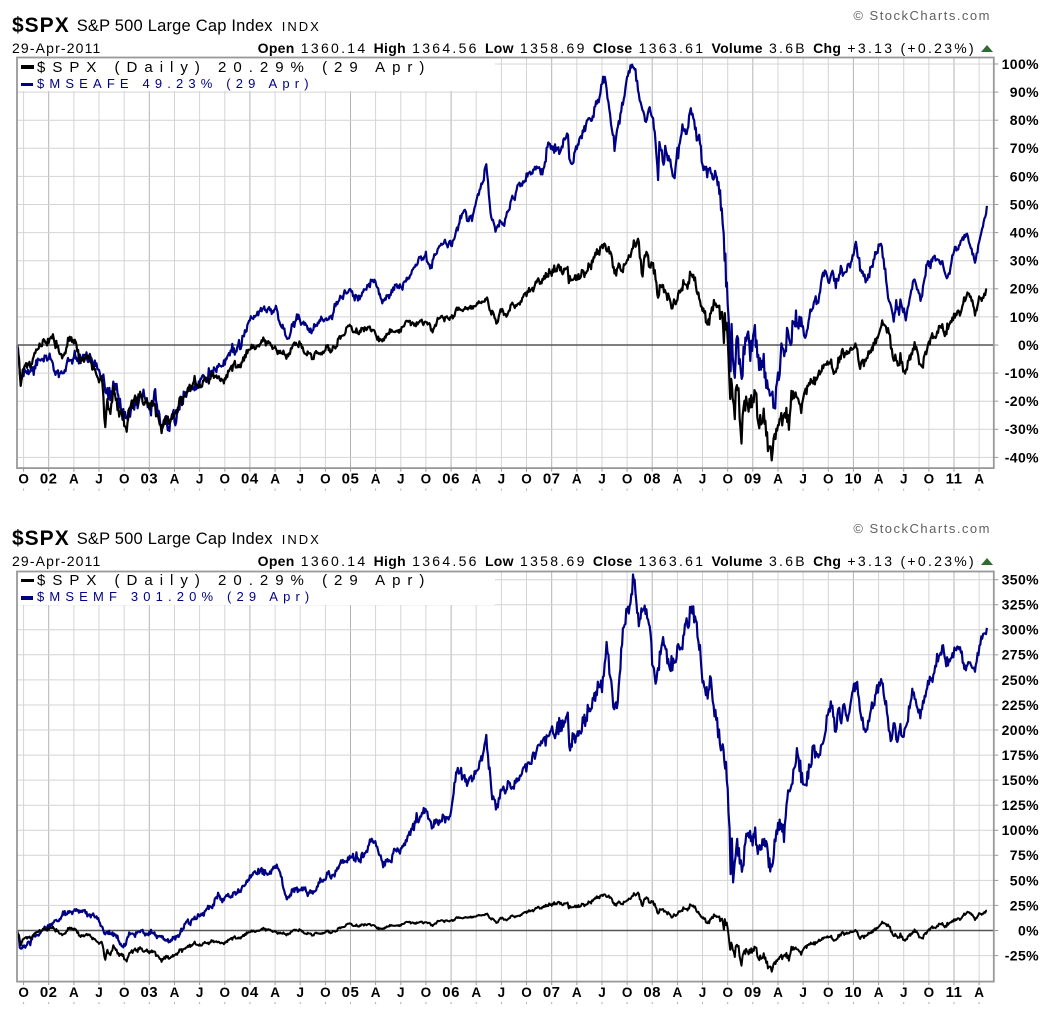 The width and height of the screenshot is (1055, 1013). I want to click on svg-text: 200%, so click(1021, 730).